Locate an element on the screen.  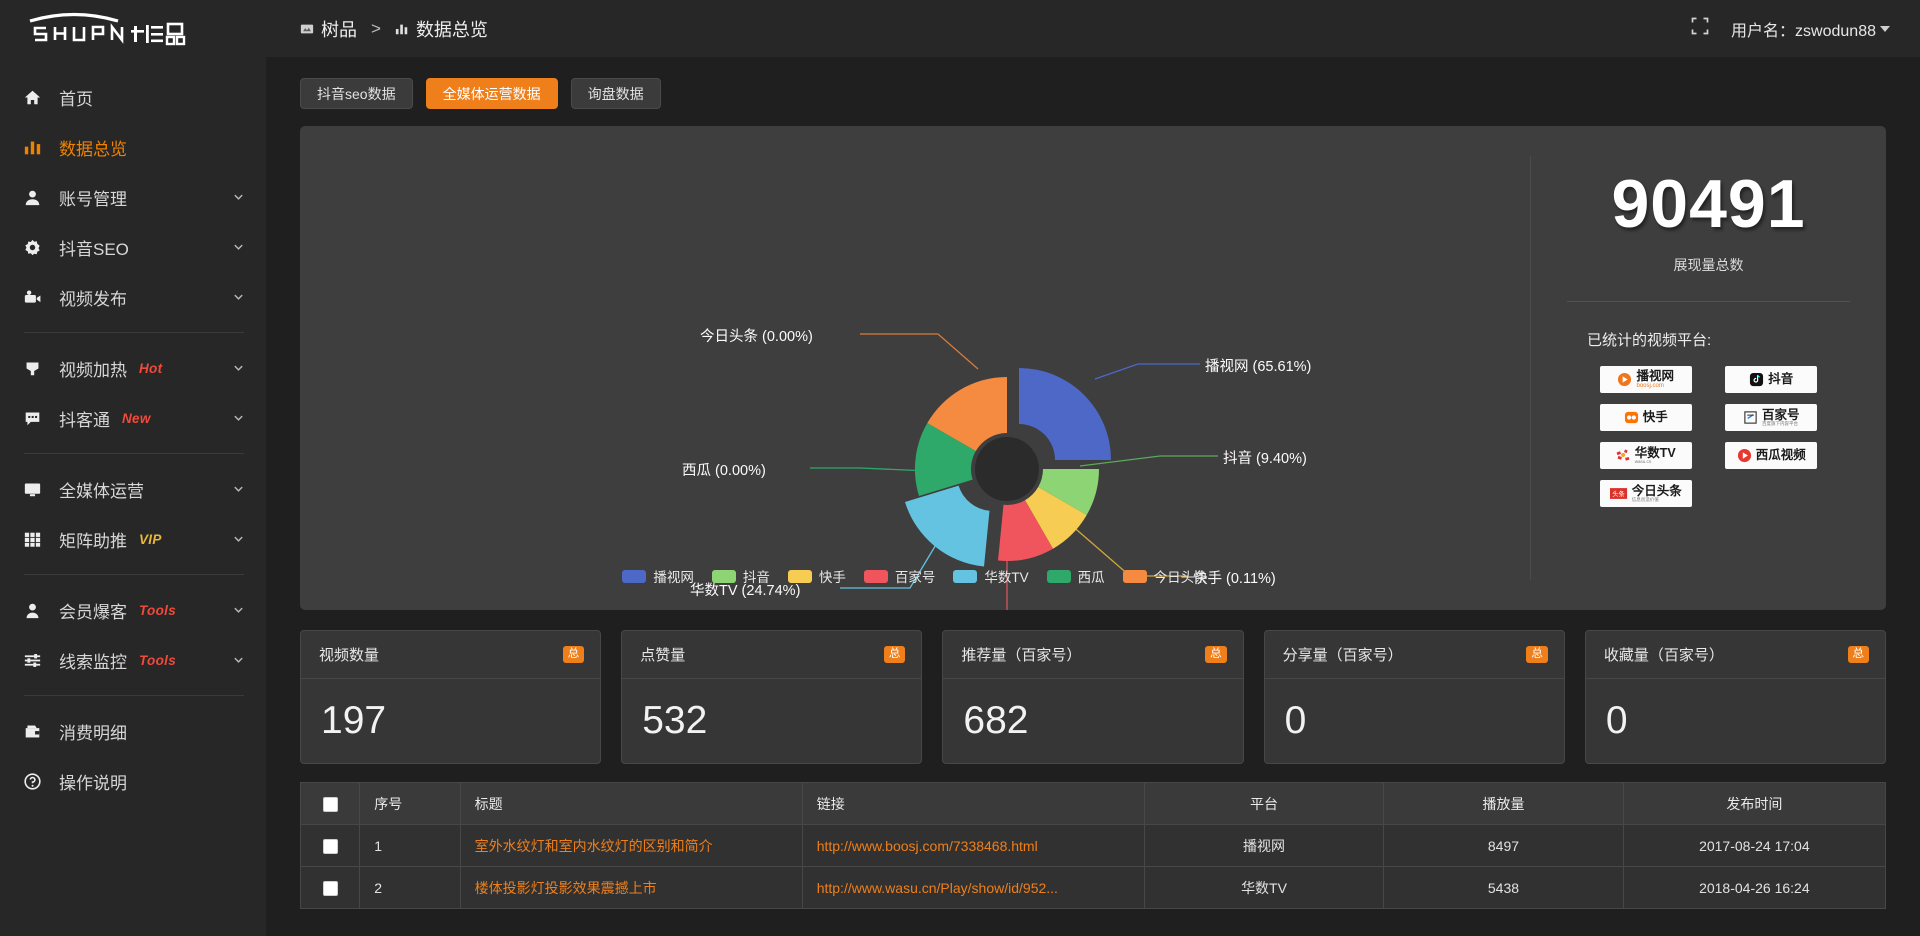
row-plays: 8497 is located at coordinates (1503, 845).